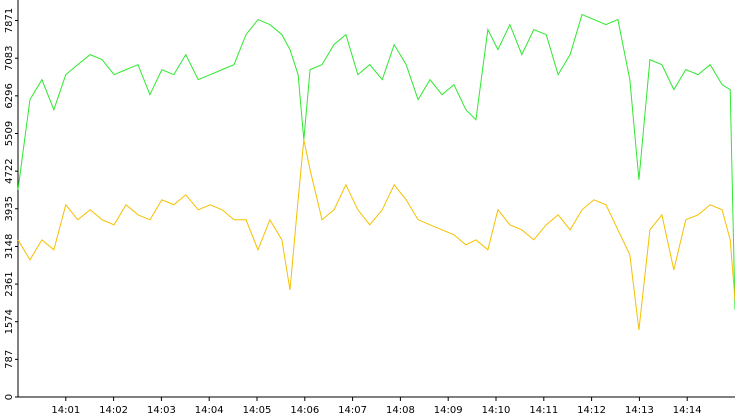 This screenshot has height=415, width=735. I want to click on x-tick-label: 14:14, so click(687, 410).